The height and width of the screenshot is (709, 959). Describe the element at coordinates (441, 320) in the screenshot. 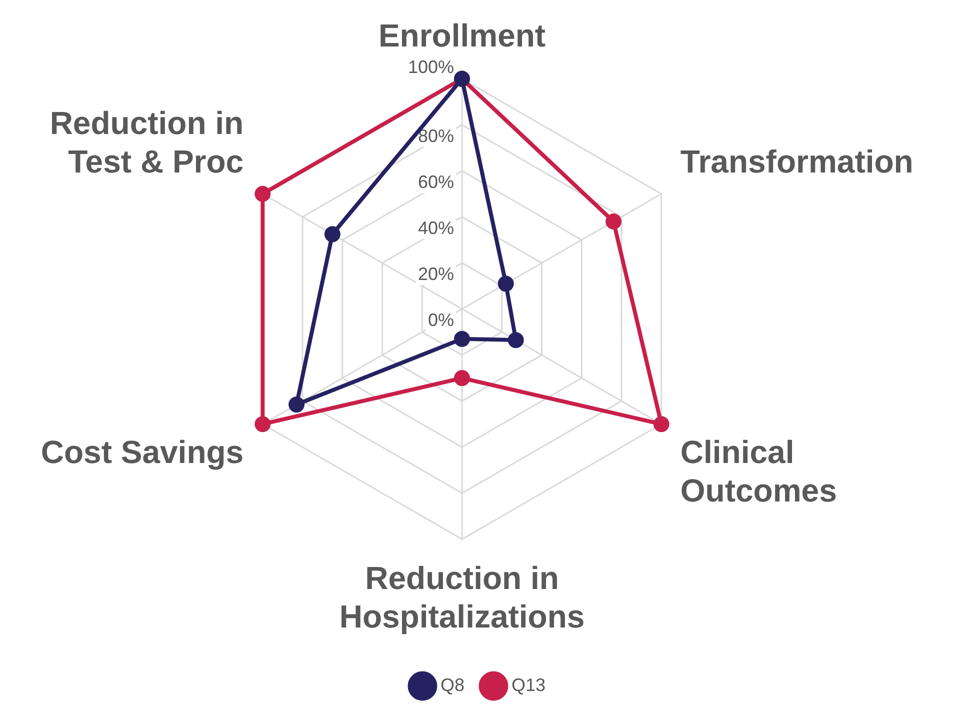

I see `y-tick-label: 0%` at that location.